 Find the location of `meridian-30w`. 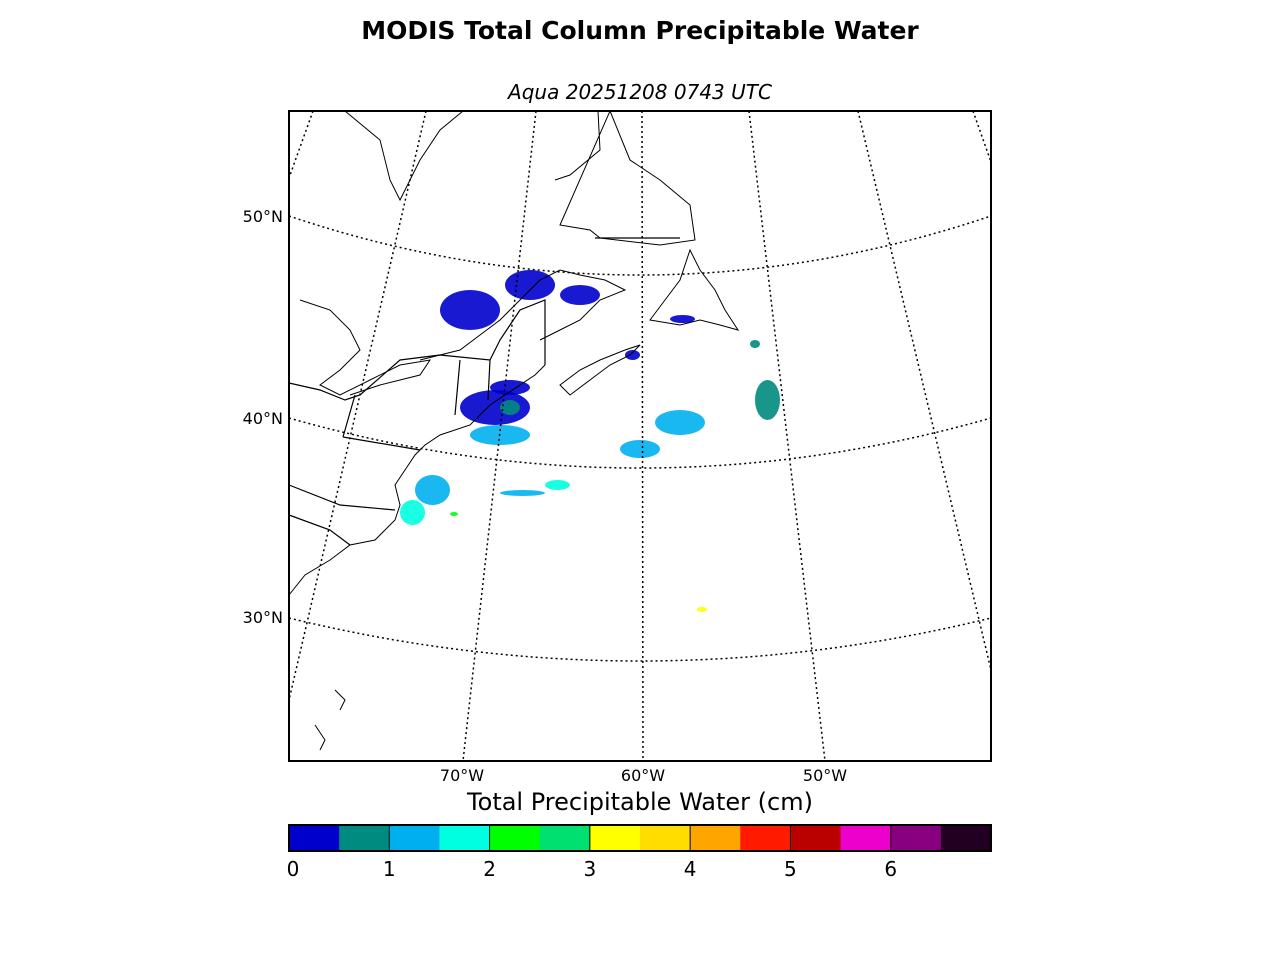

meridian-30w is located at coordinates (982, 136).